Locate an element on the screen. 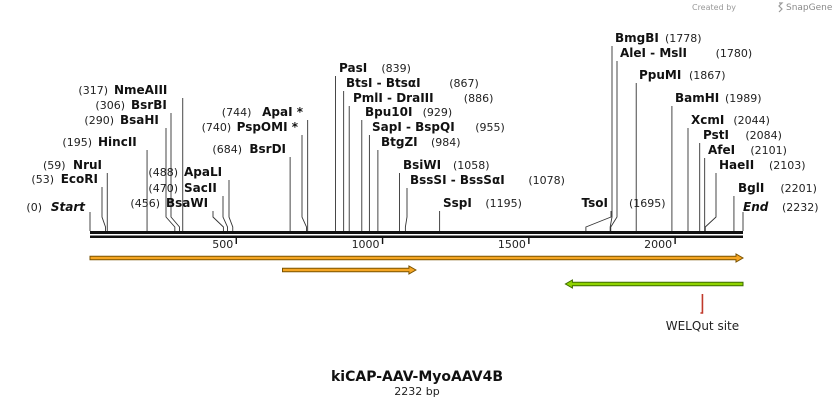 The width and height of the screenshot is (834, 407). site-afei: AfeI (2101) is located at coordinates (747, 150).